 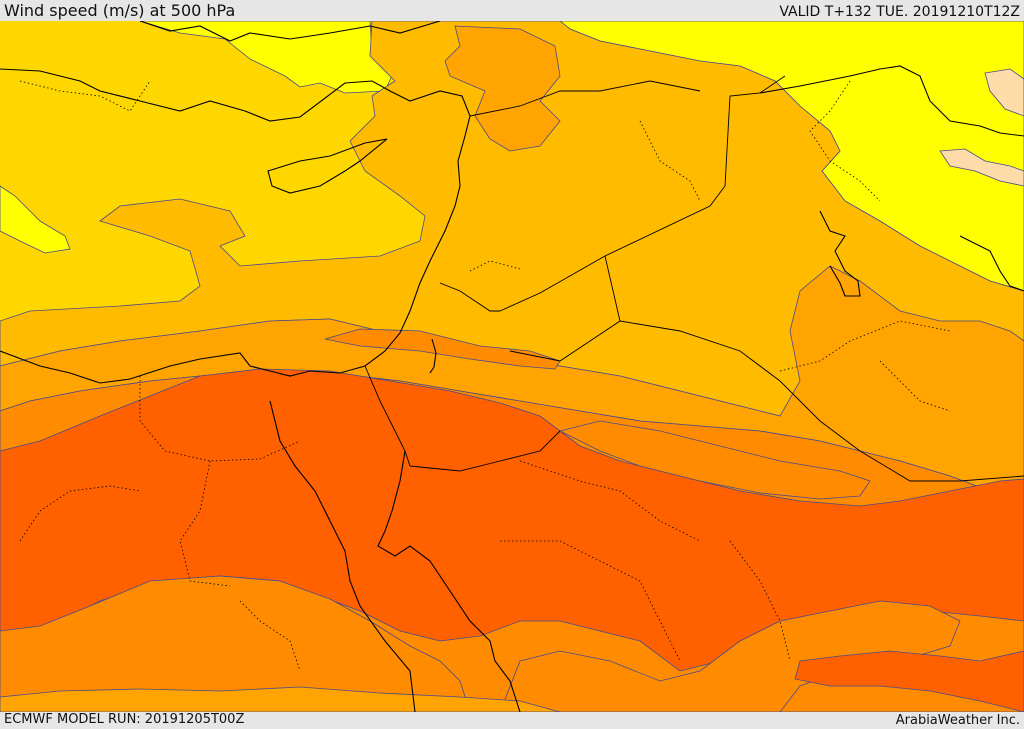 What do you see at coordinates (442, 349) in the screenshot?
I see `band-orange-strip` at bounding box center [442, 349].